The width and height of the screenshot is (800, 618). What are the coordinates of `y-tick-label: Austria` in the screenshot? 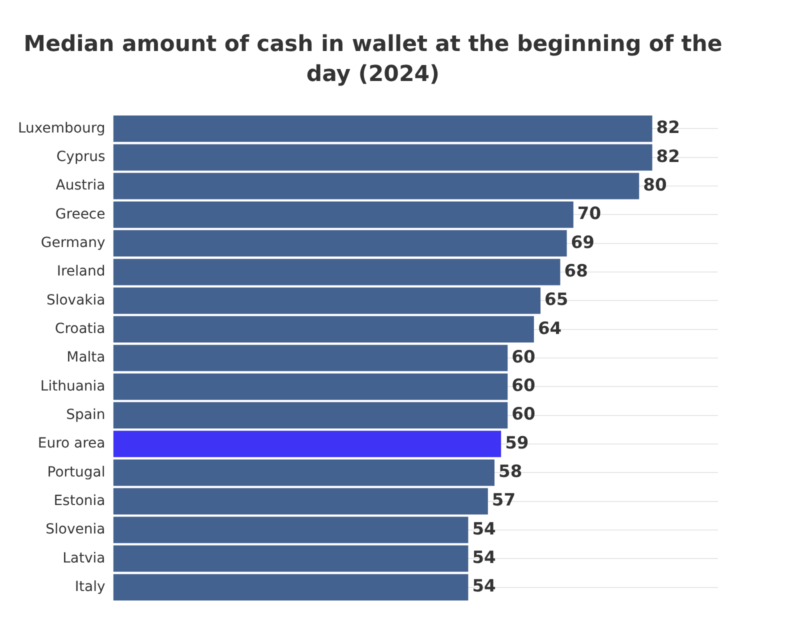 It's located at (81, 186).